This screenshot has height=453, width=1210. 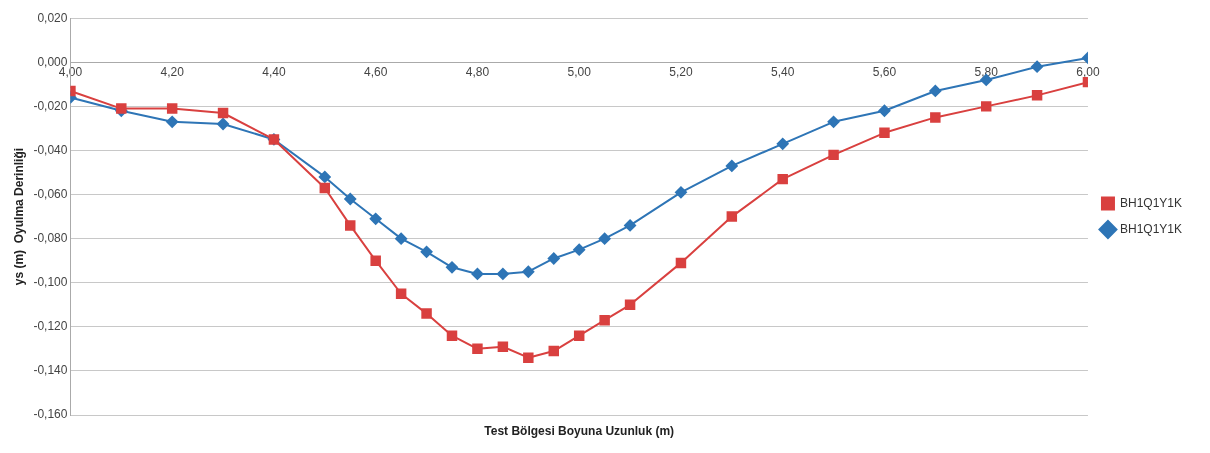 What do you see at coordinates (376, 71) in the screenshot?
I see `x-tick-label: 4,60` at bounding box center [376, 71].